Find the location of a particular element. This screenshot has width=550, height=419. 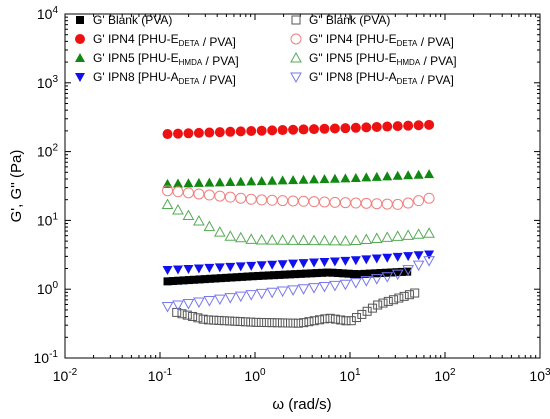

legend-item: G" IPN5 [PHU-EHMDA / PVA] is located at coordinates (373, 59).